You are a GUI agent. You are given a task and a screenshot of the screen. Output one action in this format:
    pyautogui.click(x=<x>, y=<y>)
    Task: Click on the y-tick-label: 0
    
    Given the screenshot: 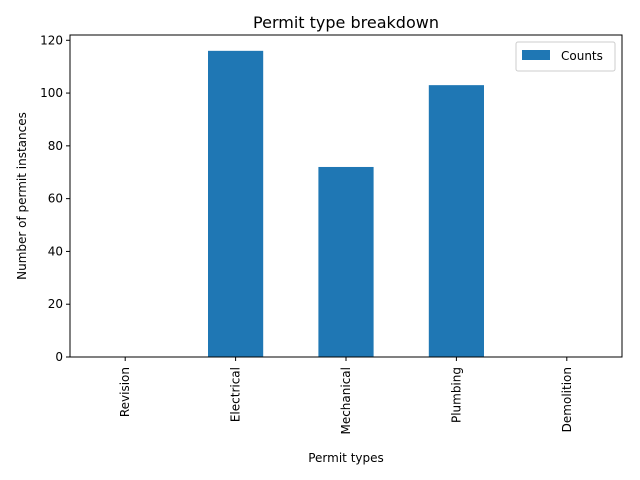 What is the action you would take?
    pyautogui.click(x=59, y=357)
    